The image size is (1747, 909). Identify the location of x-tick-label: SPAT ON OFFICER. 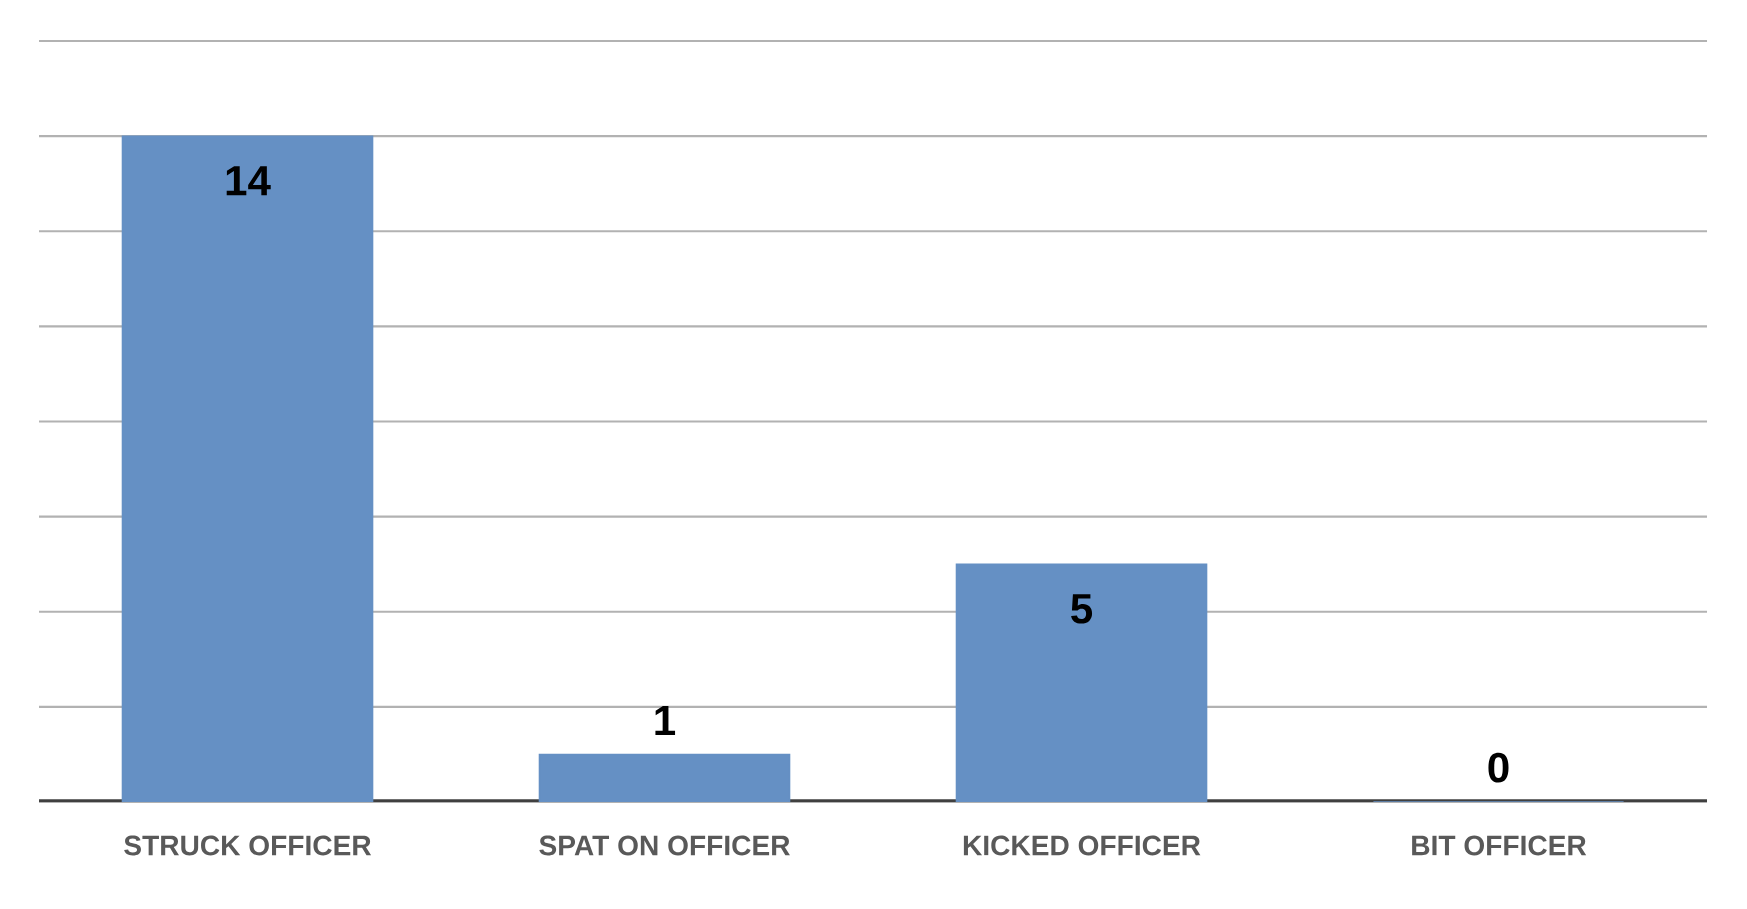
(664, 845).